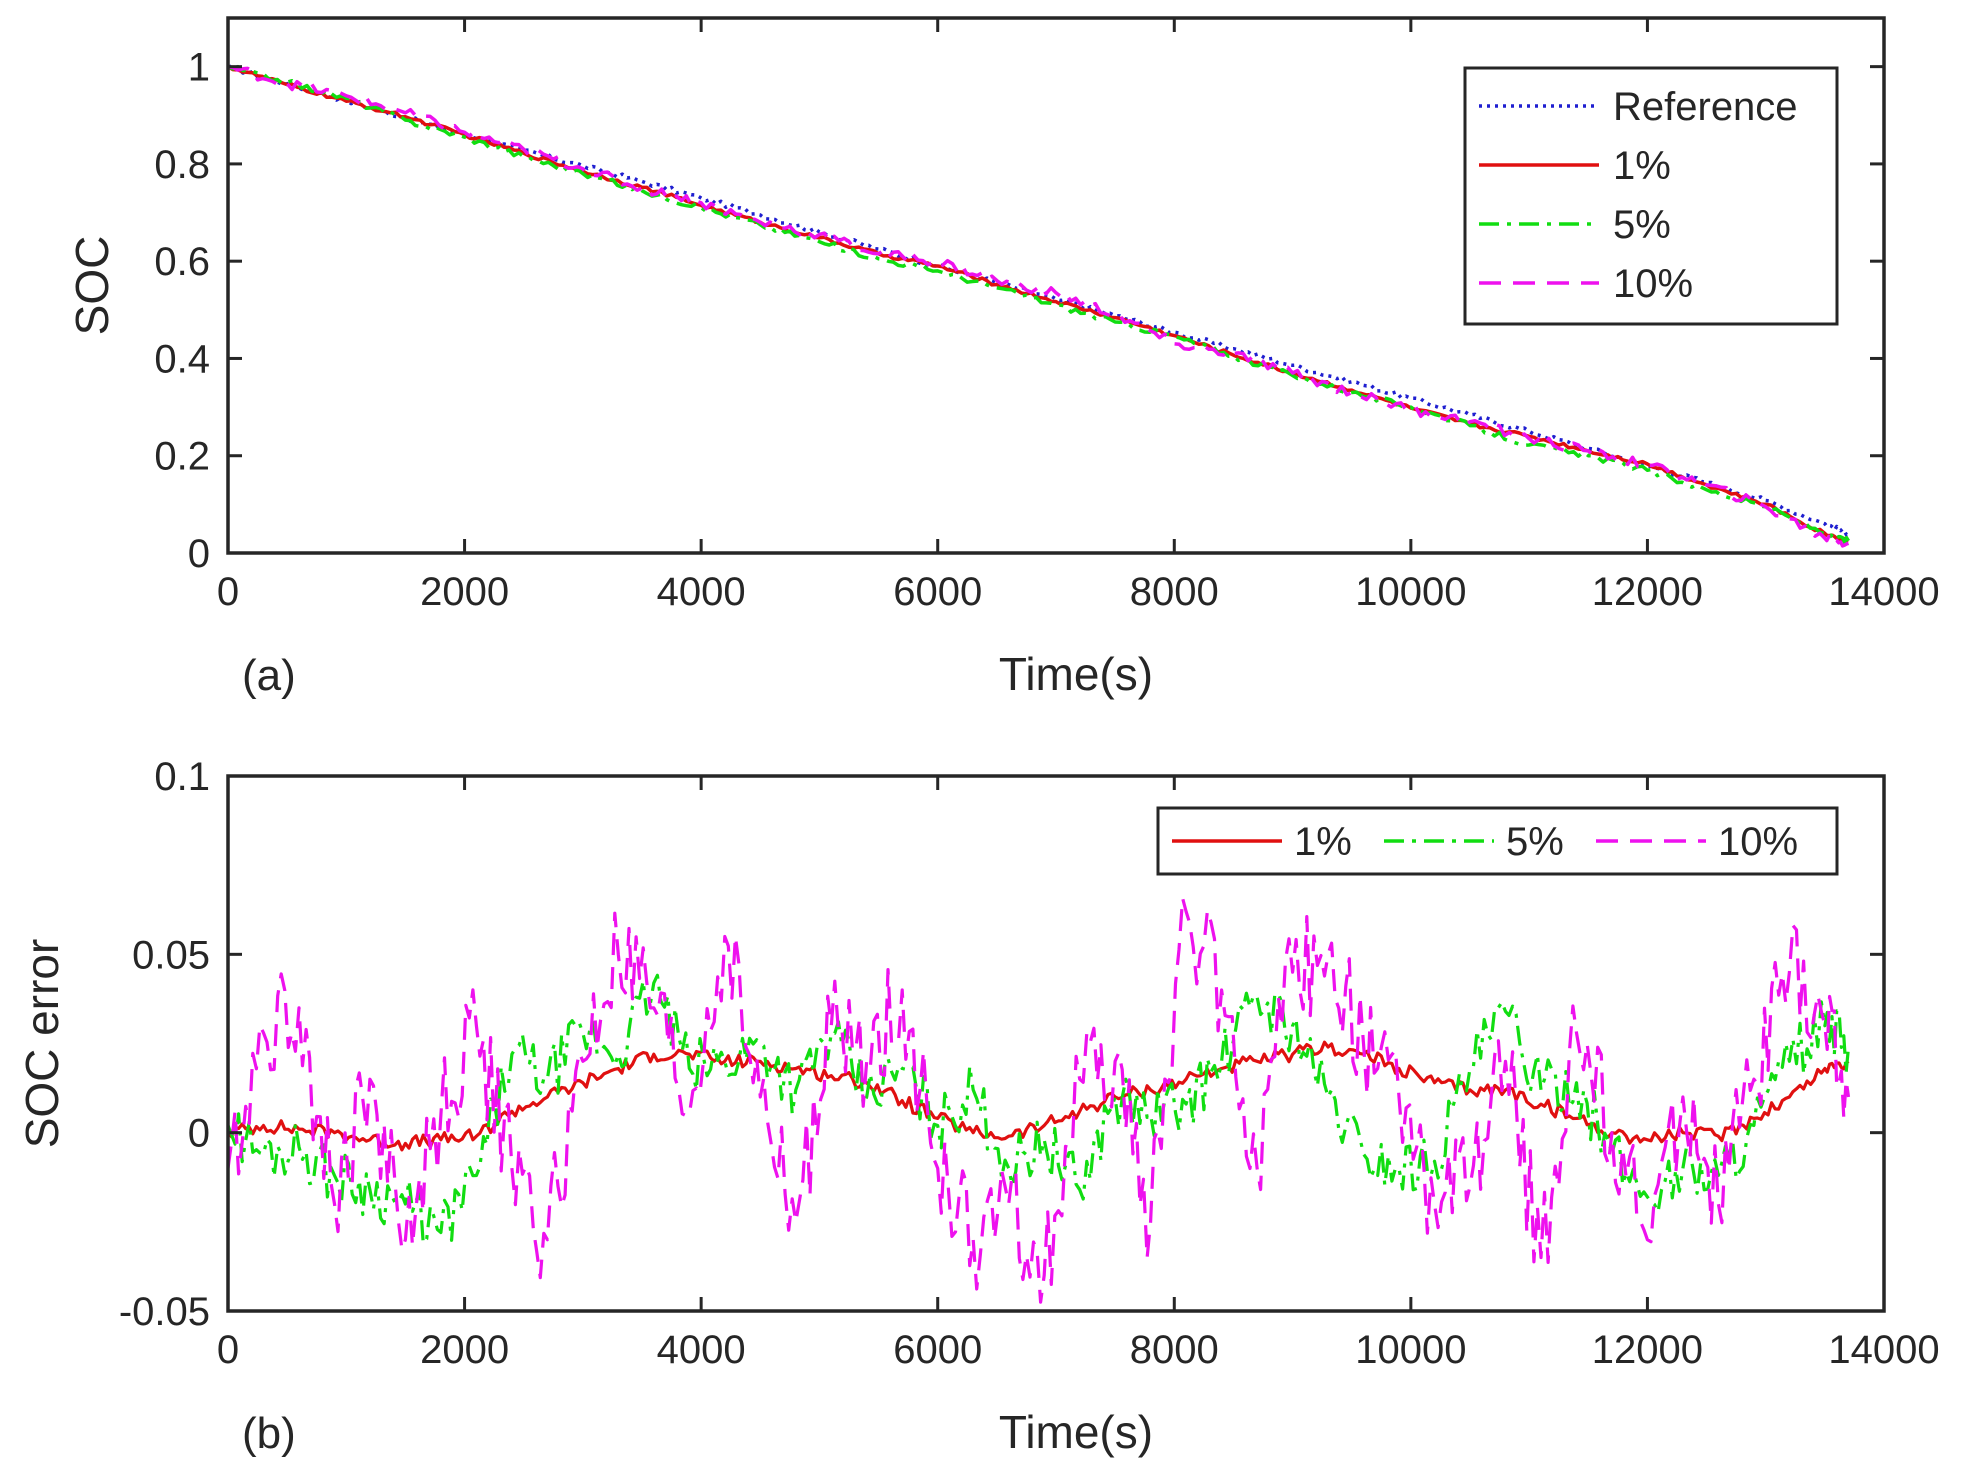 The image size is (1964, 1471). I want to click on y-axis-title: SOC error, so click(42, 1044).